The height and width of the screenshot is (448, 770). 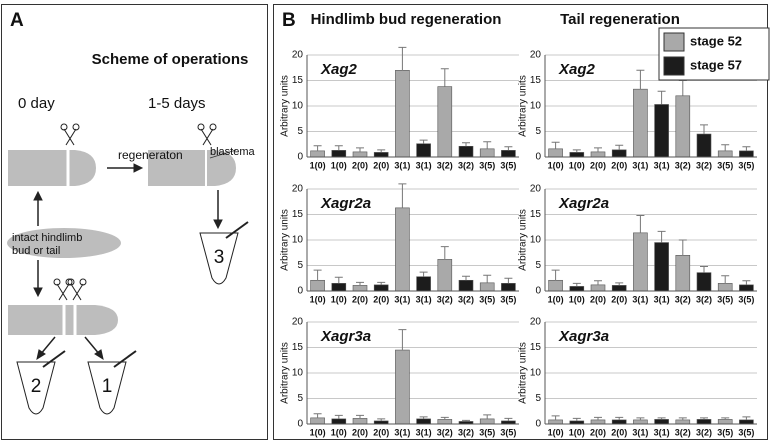 What do you see at coordinates (725, 432) in the screenshot?
I see `x-tick-label: 3(5)` at bounding box center [725, 432].